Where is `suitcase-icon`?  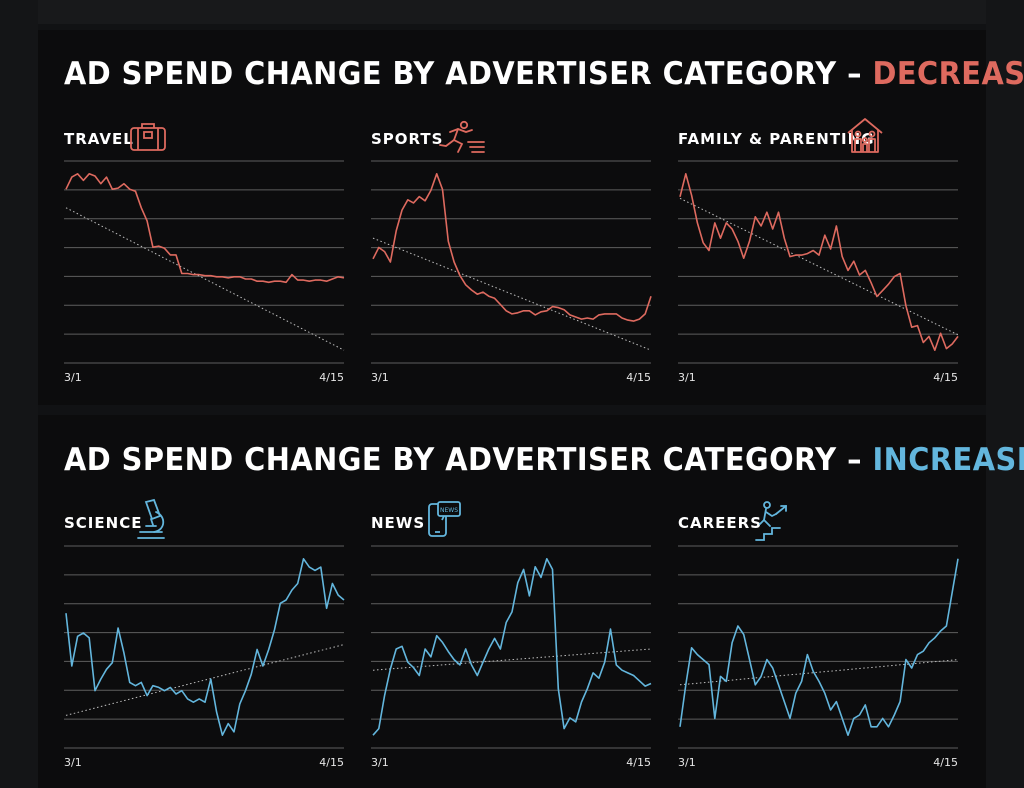
suitcase-icon is located at coordinates (148, 137).